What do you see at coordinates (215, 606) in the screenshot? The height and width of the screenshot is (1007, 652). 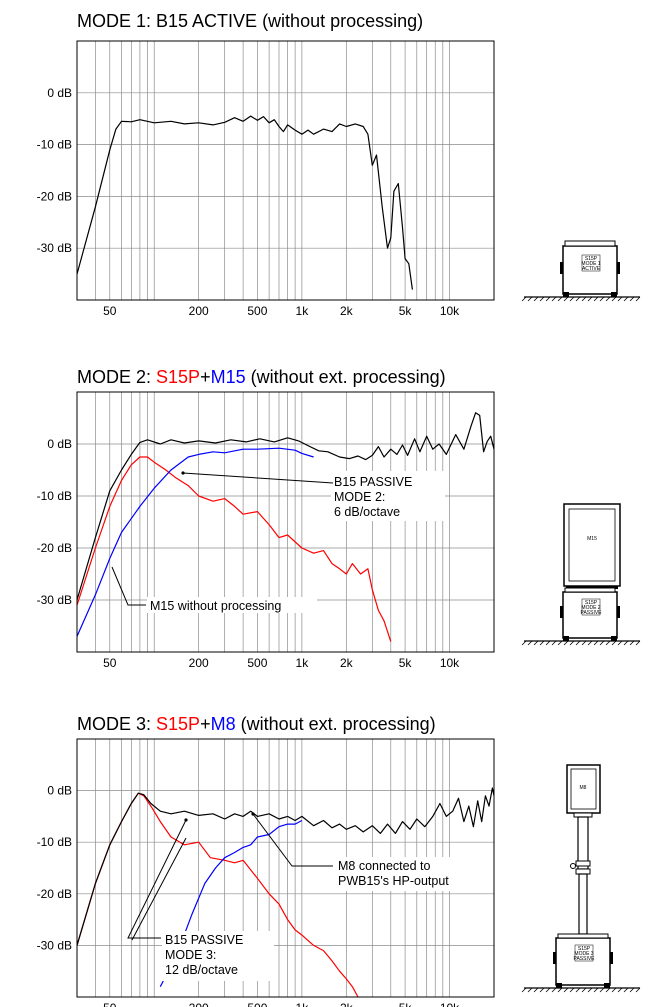 I see `annotation-line: M15 without processing` at bounding box center [215, 606].